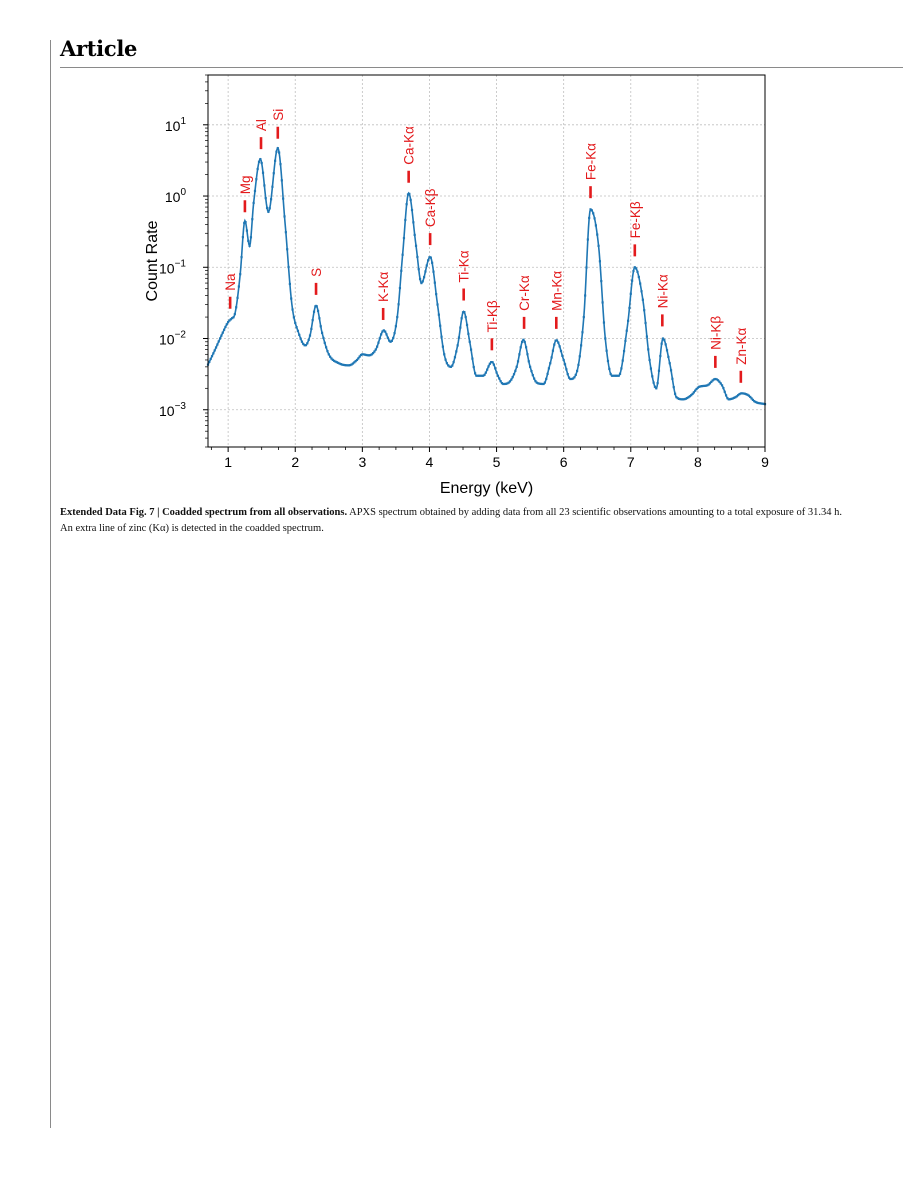 This screenshot has height=1200, width=903. What do you see at coordinates (172, 339) in the screenshot?
I see `y-tick-label: 10−2` at bounding box center [172, 339].